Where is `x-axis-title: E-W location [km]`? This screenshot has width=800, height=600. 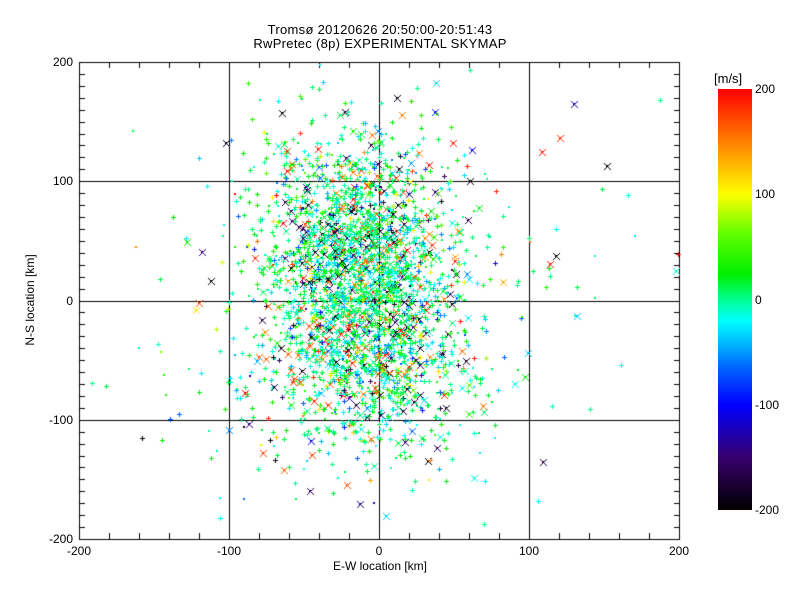 x-axis-title: E-W location [km] is located at coordinates (380, 566).